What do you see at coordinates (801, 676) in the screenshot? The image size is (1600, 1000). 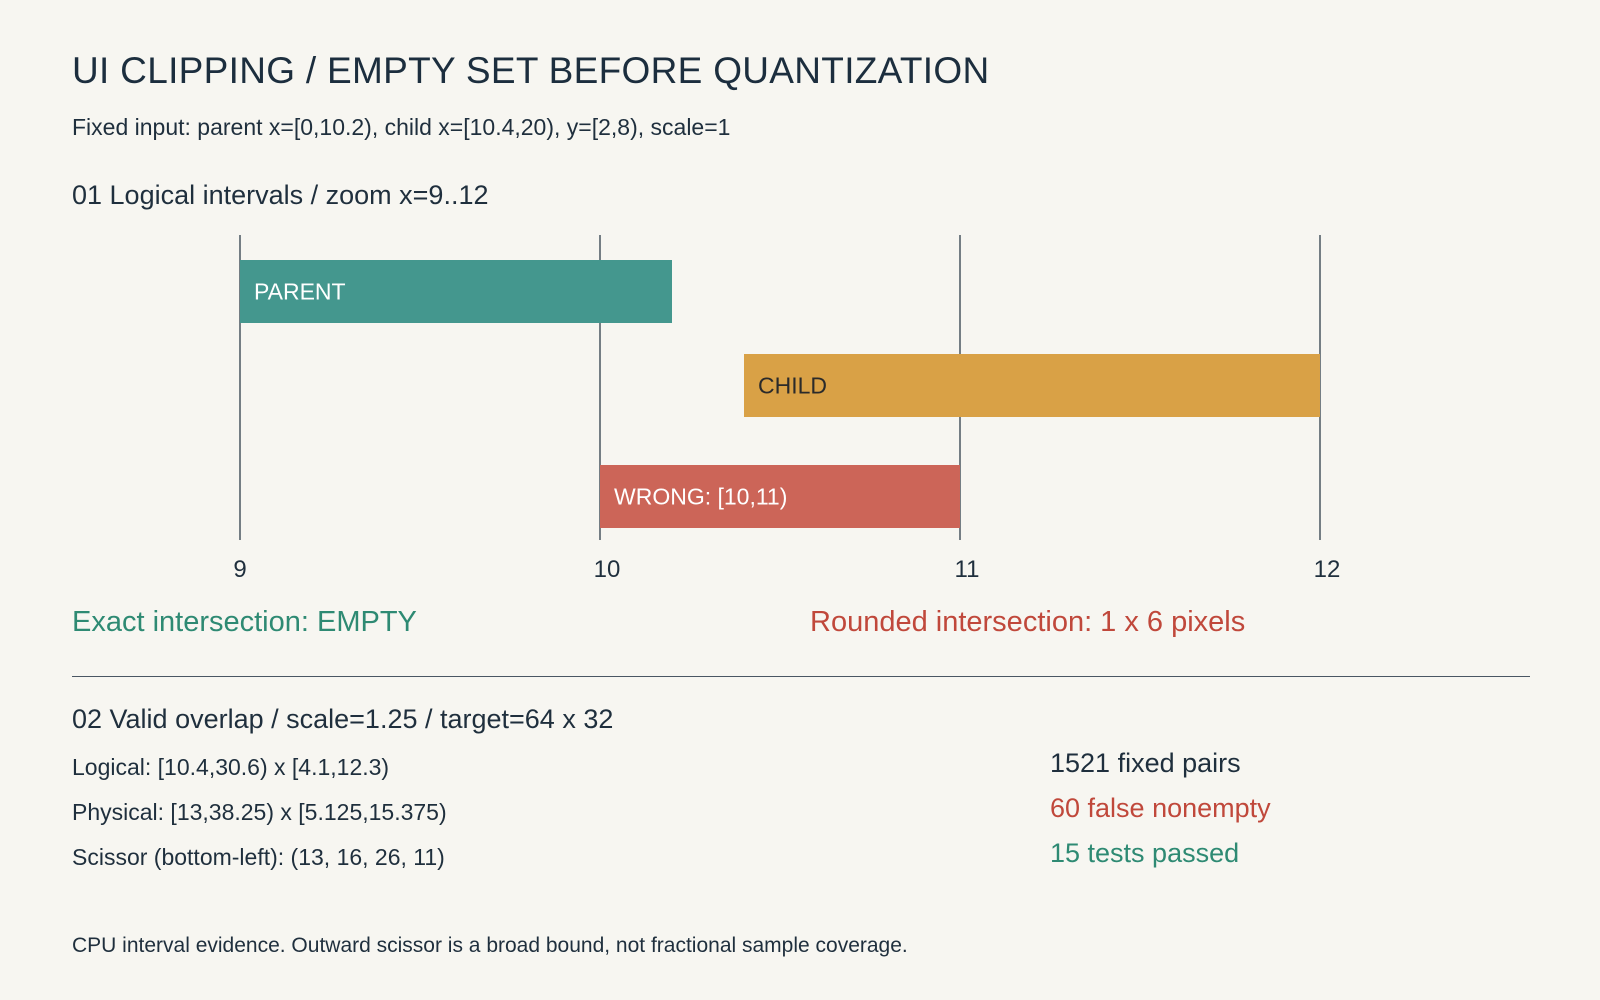 I see `section-divider` at bounding box center [801, 676].